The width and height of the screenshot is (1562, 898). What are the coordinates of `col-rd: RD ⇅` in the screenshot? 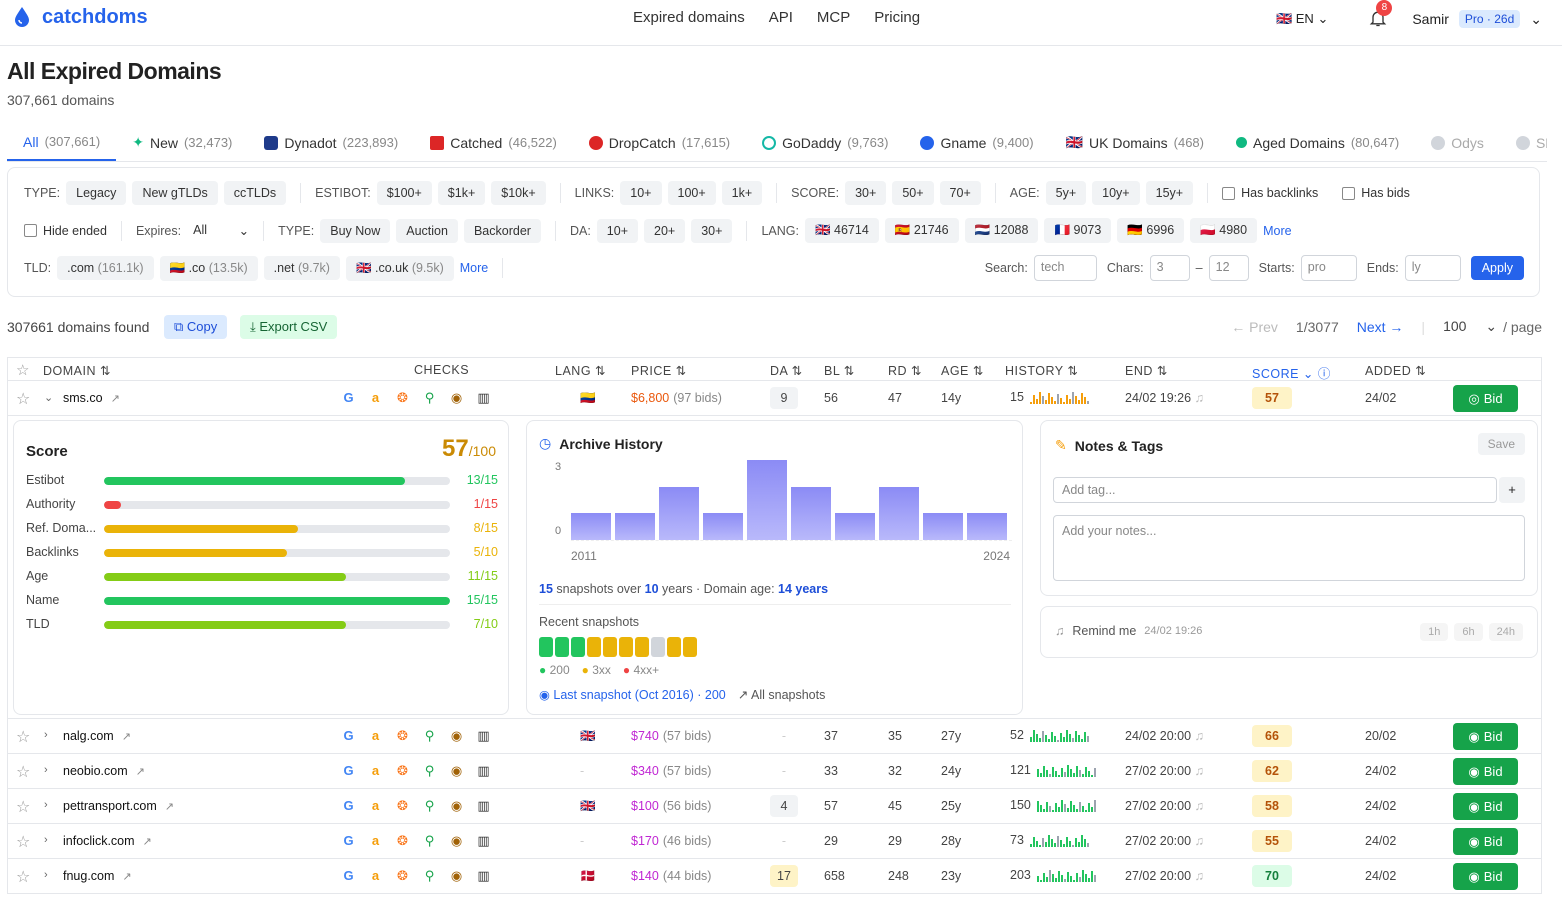 It's located at (905, 371).